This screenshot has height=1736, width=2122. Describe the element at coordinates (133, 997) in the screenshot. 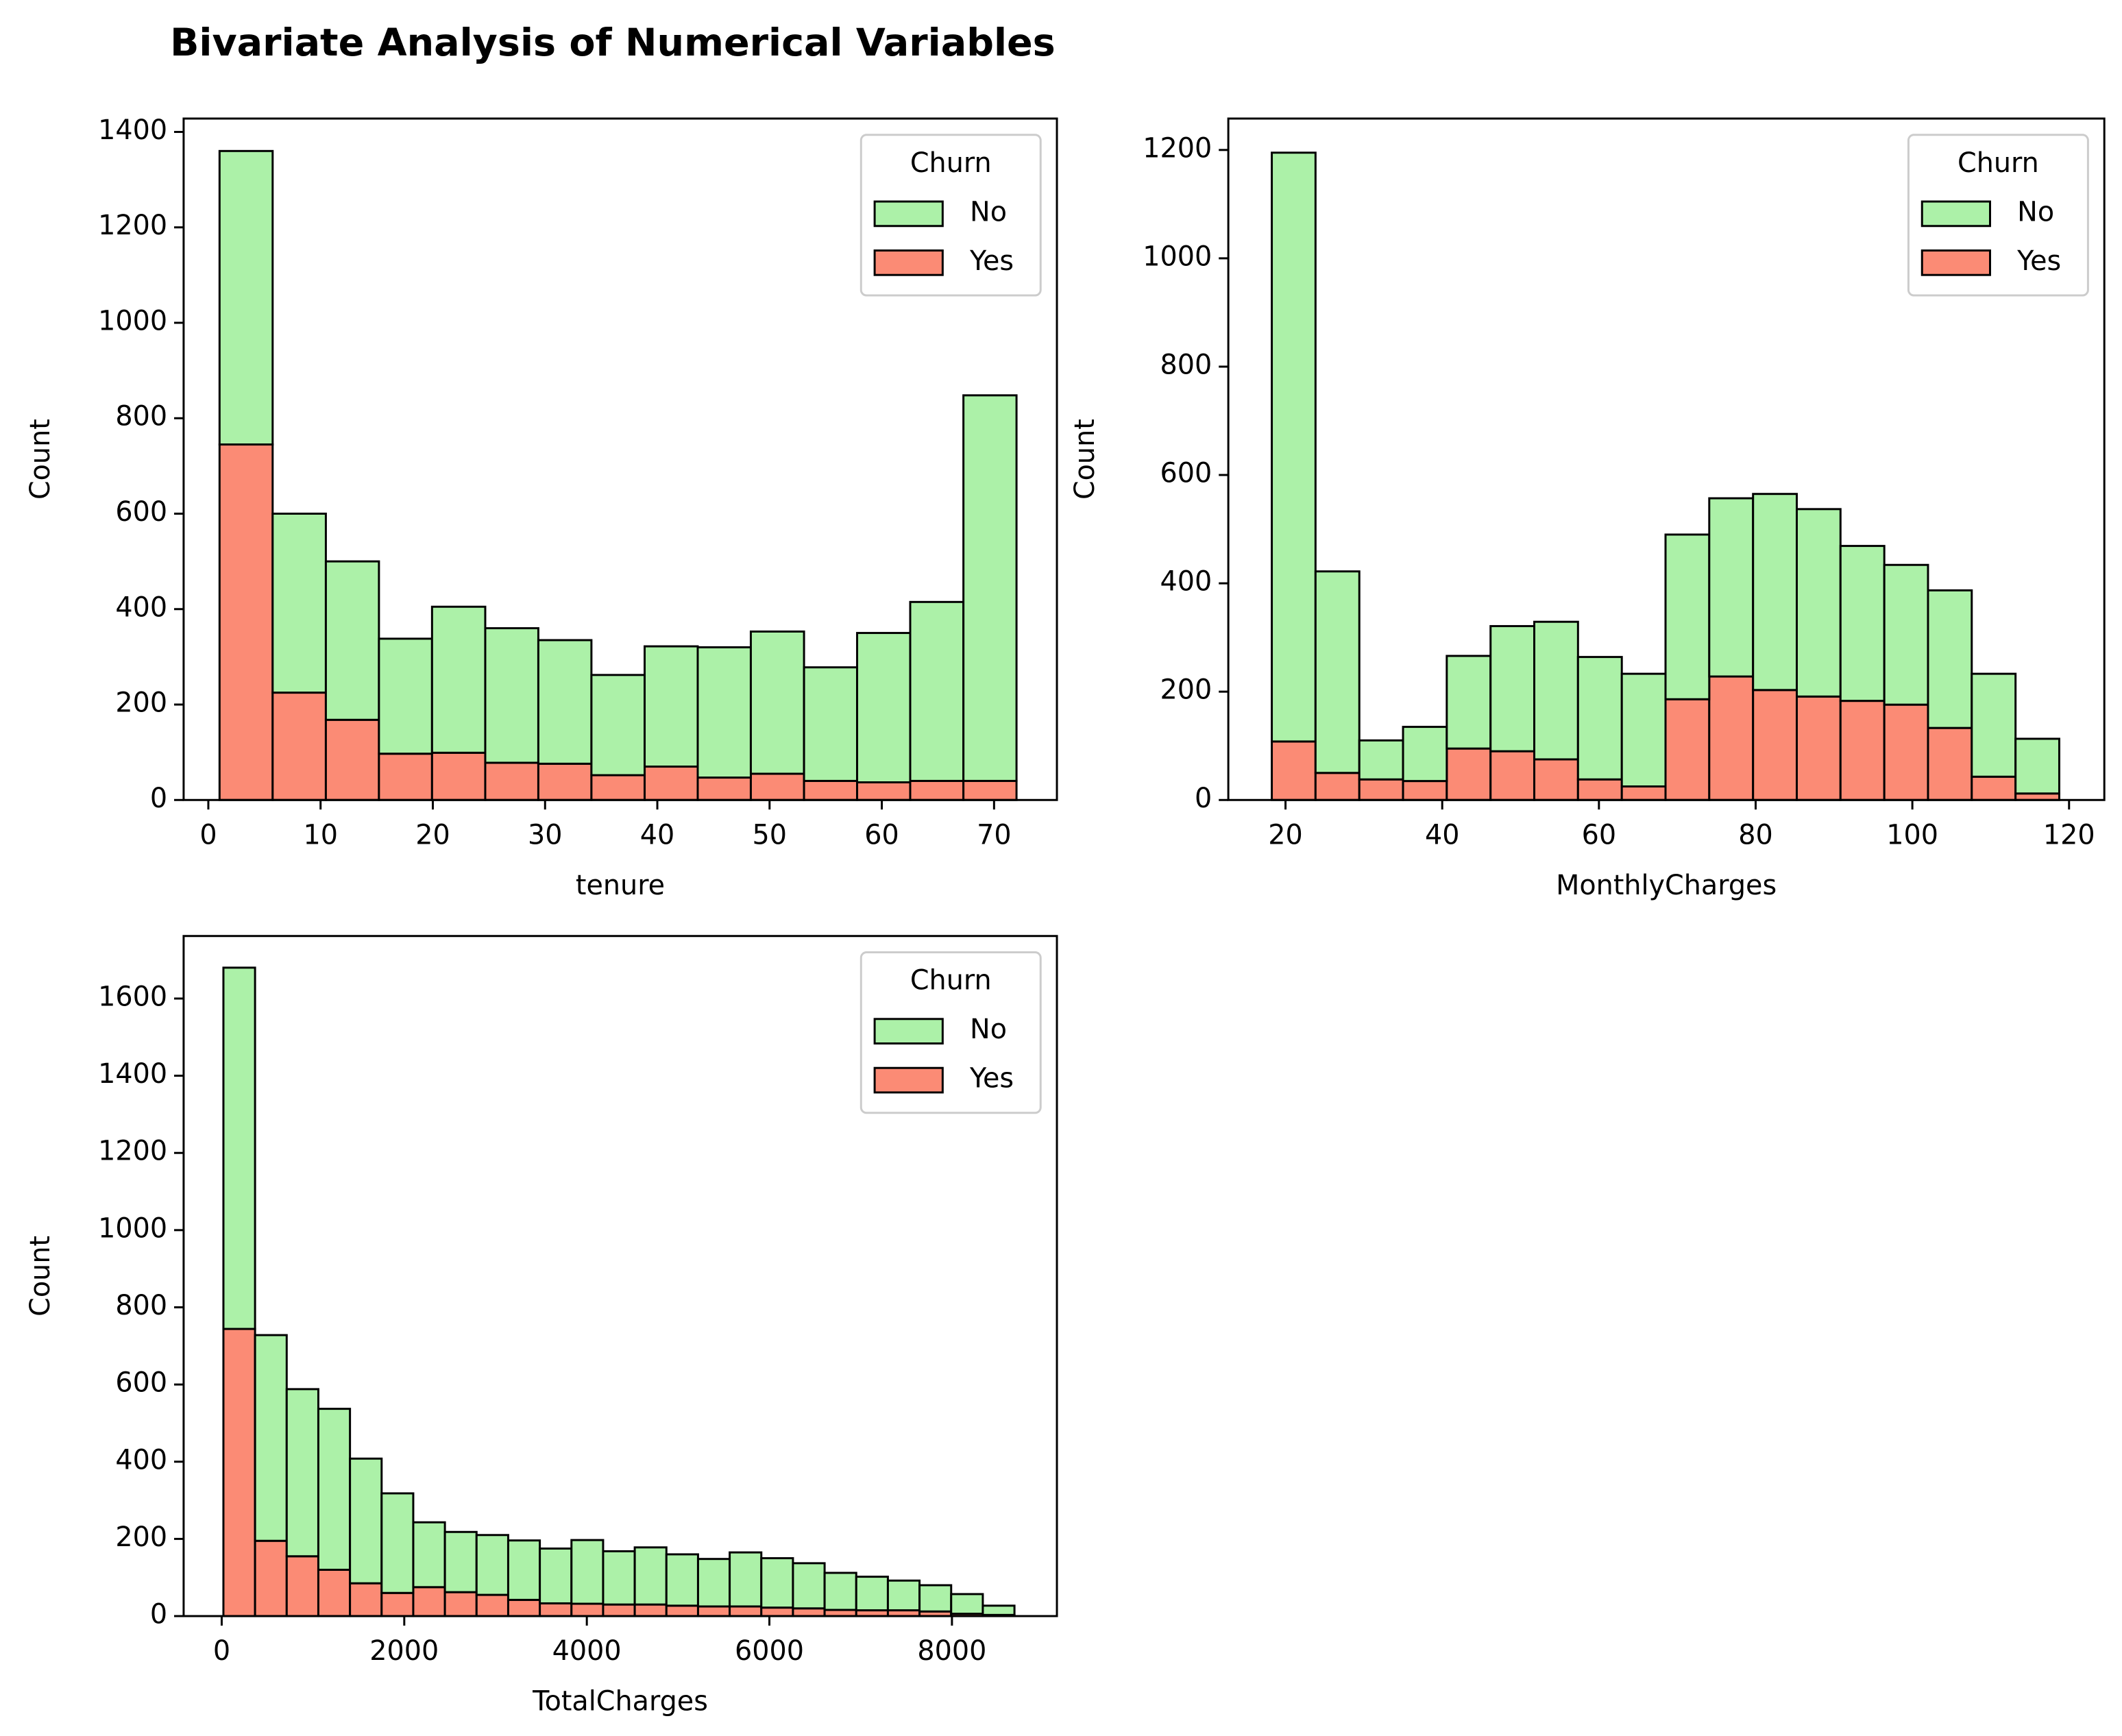

I see `y-tick-label: 1600` at that location.